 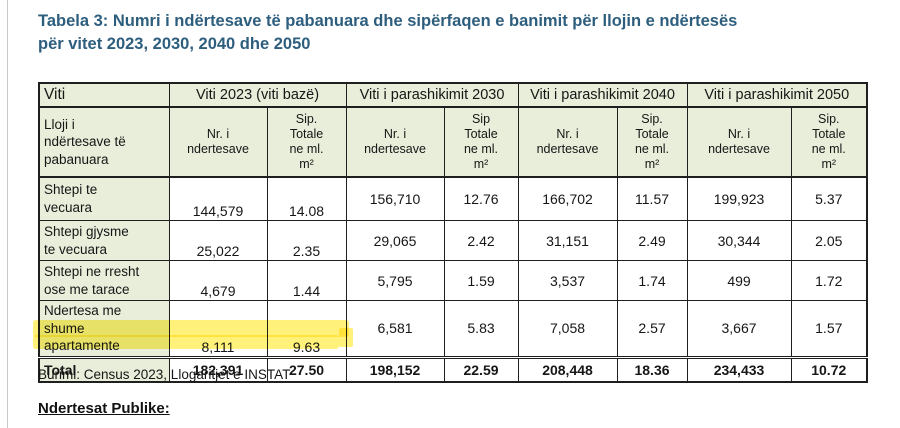 I want to click on data-cell: 3,537, so click(x=567, y=280).